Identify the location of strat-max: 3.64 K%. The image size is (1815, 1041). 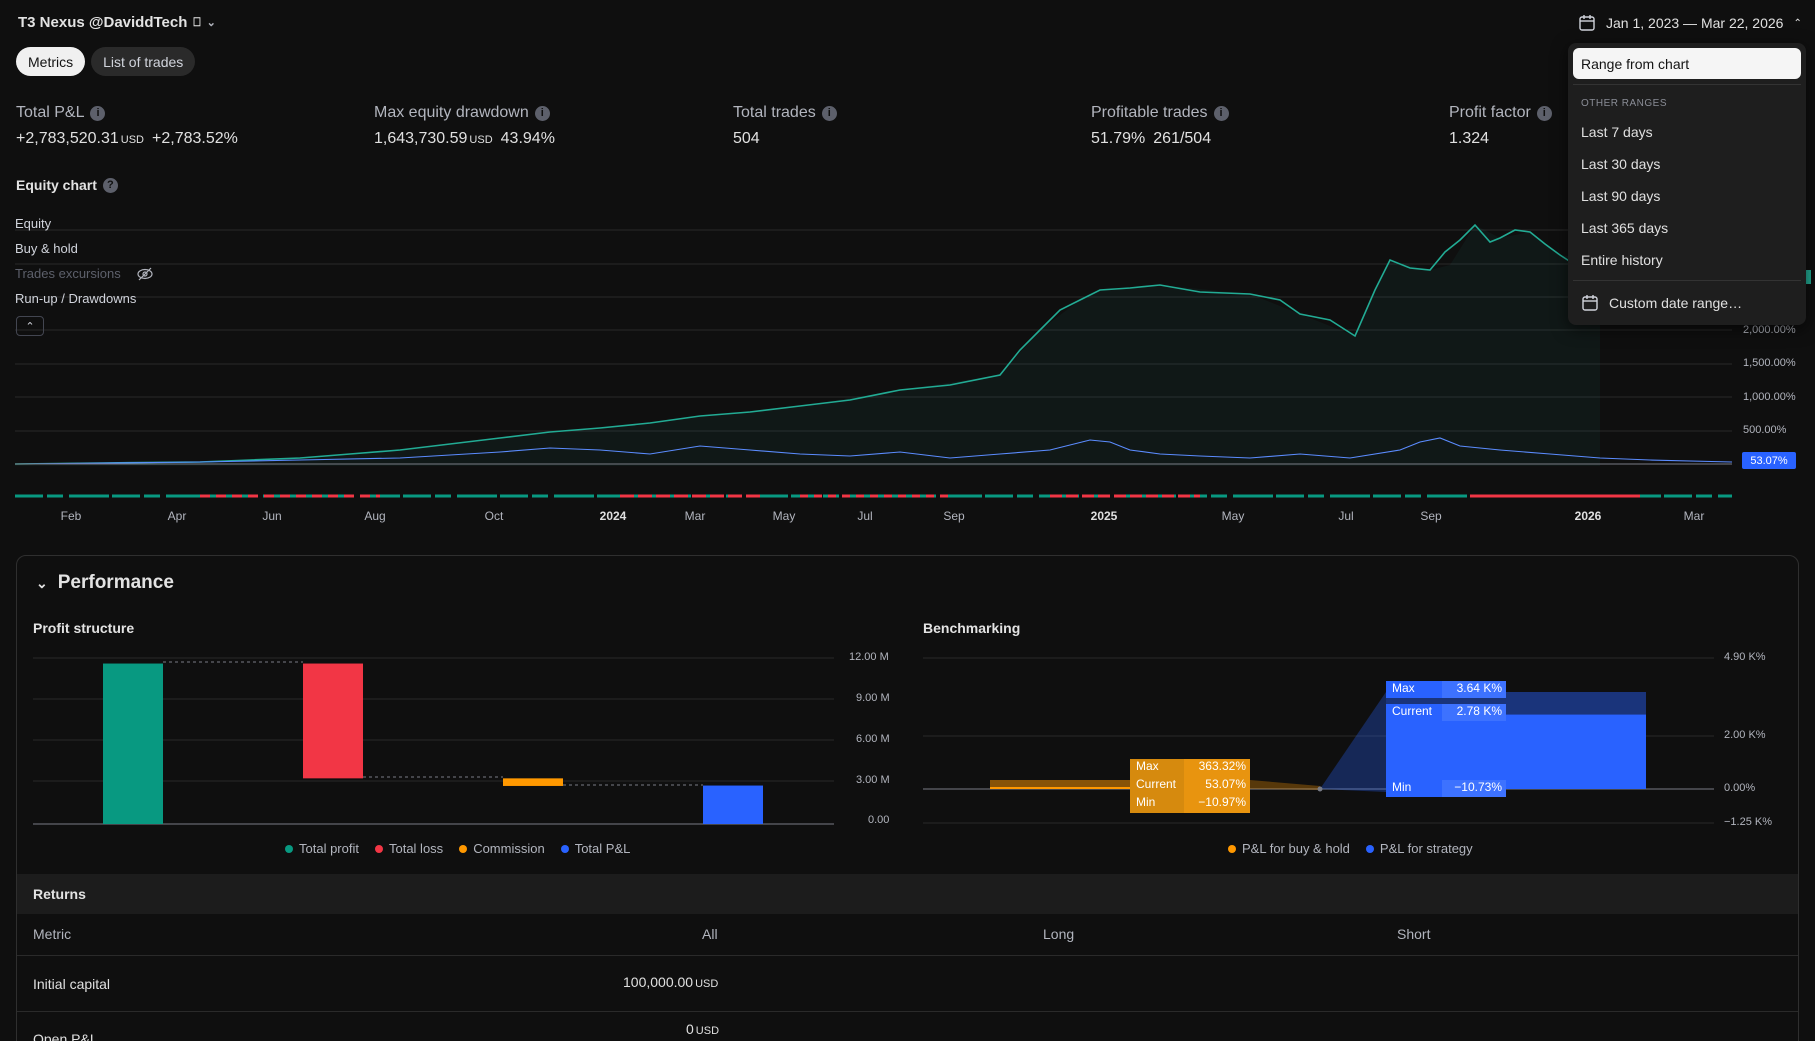
(1474, 689).